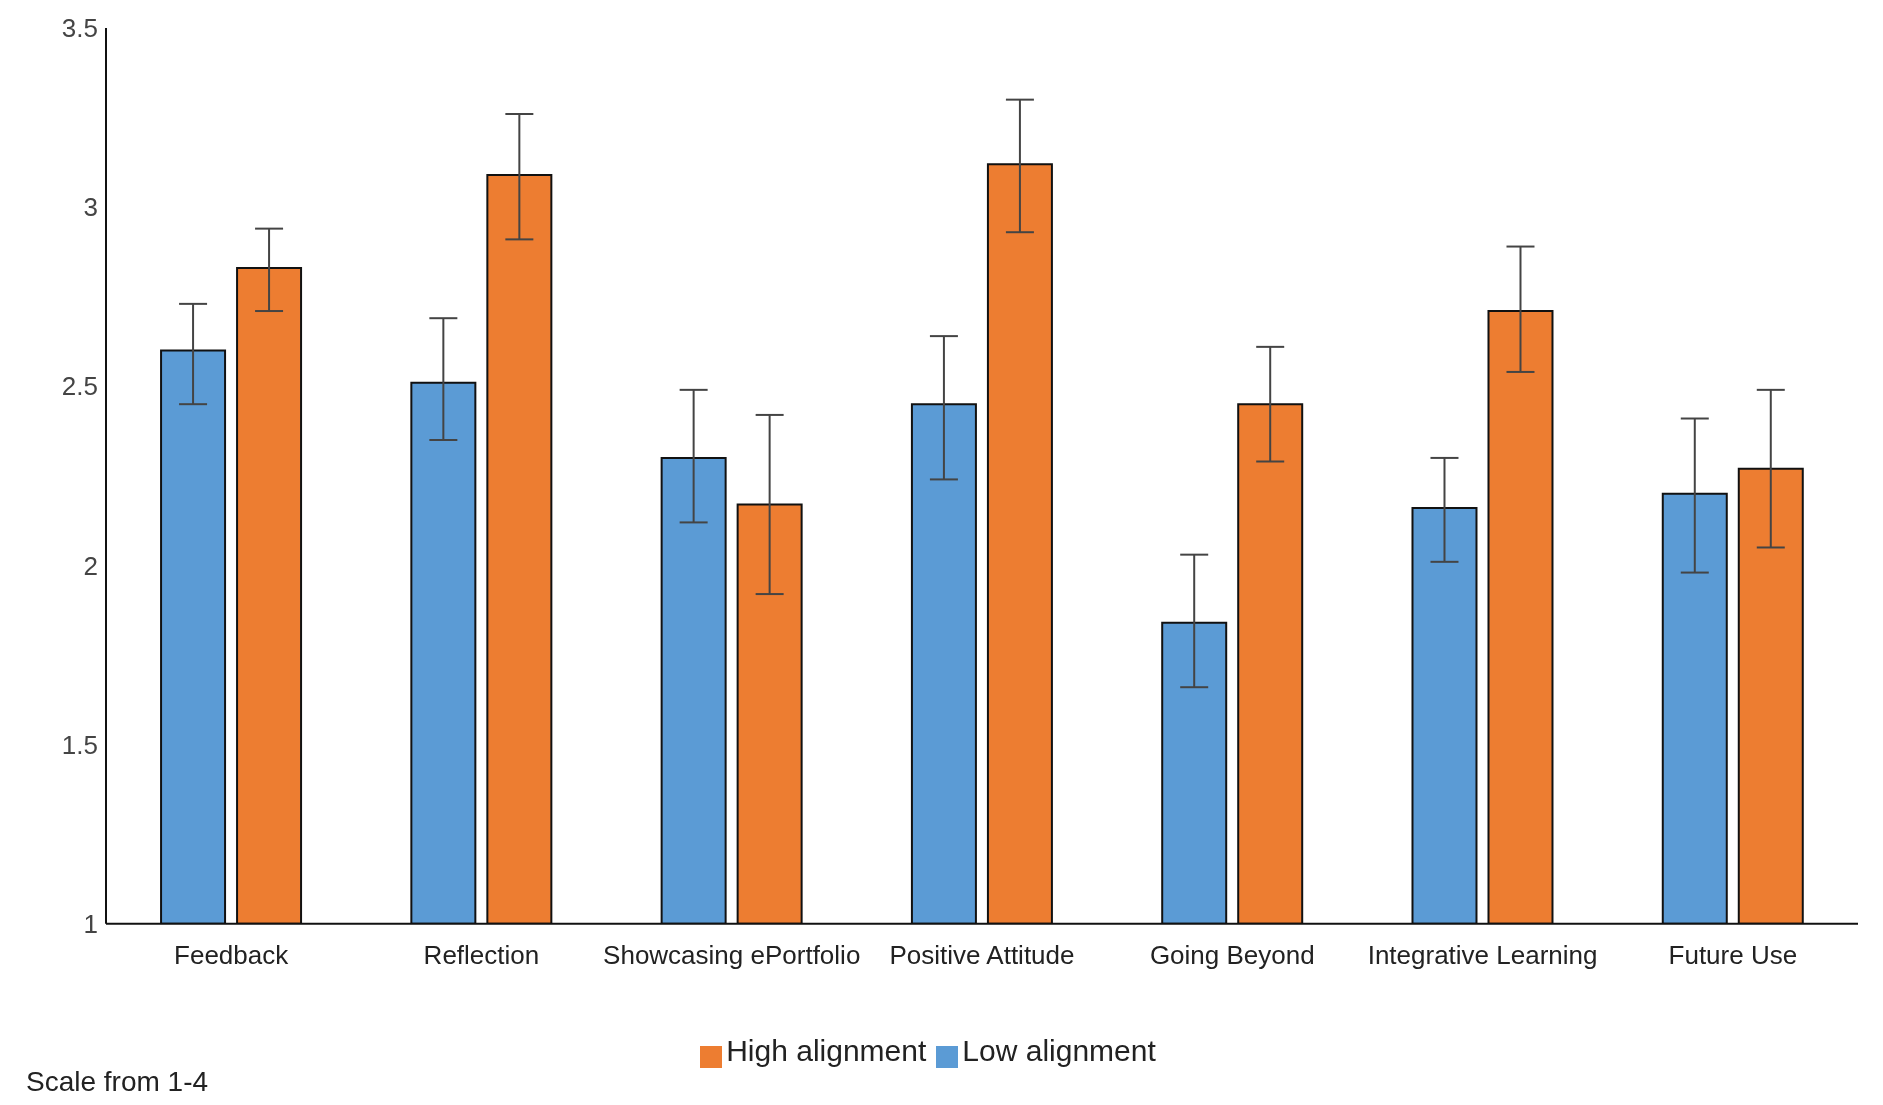  What do you see at coordinates (1482, 955) in the screenshot?
I see `x-tick-label: Integrative Learning` at bounding box center [1482, 955].